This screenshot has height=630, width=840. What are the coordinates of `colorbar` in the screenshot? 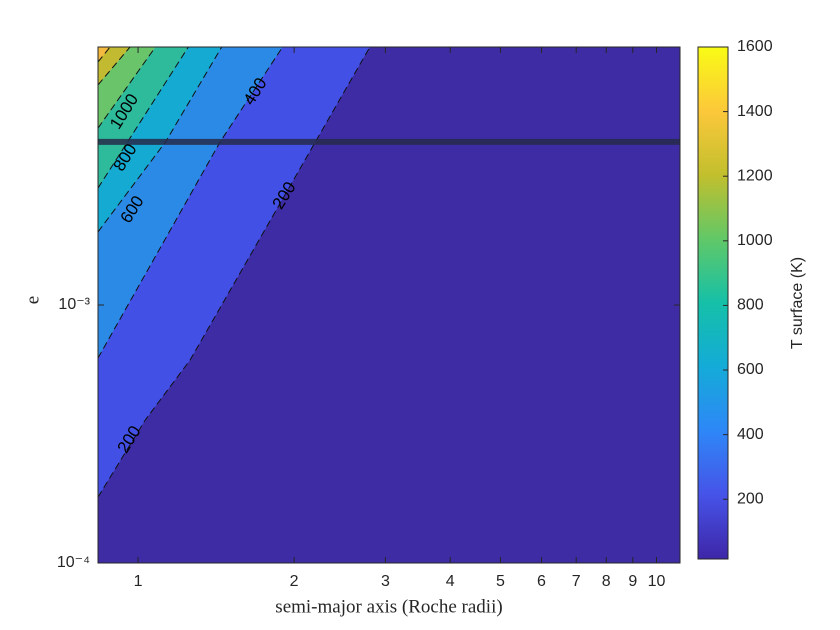 It's located at (713, 303).